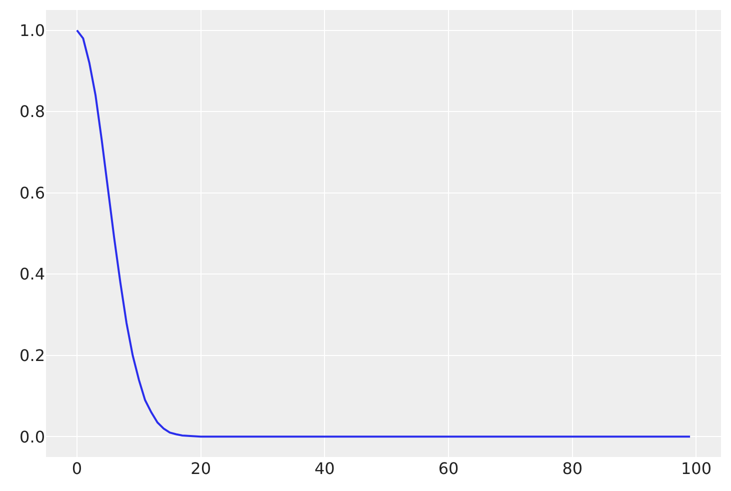  What do you see at coordinates (572, 468) in the screenshot?
I see `x-tick-label: 80` at bounding box center [572, 468].